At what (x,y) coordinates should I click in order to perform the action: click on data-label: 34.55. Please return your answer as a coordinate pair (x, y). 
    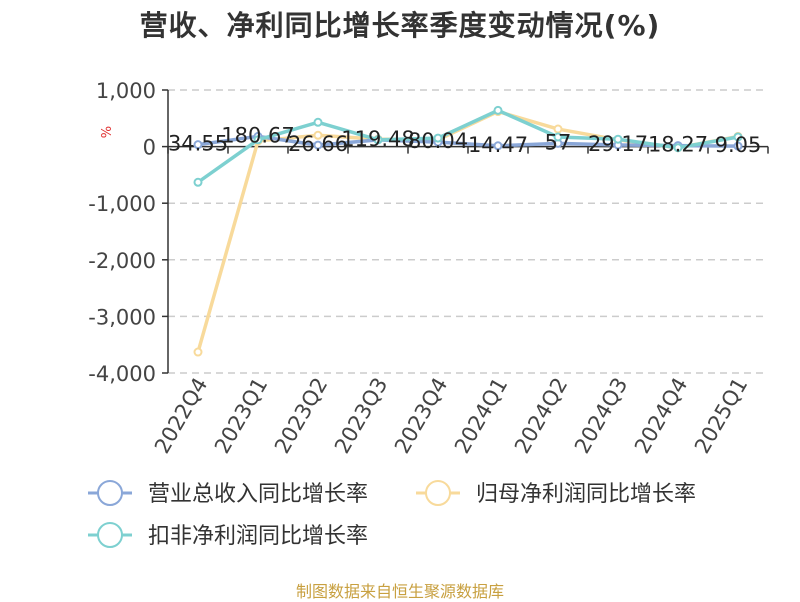
    Looking at the image, I should click on (198, 144).